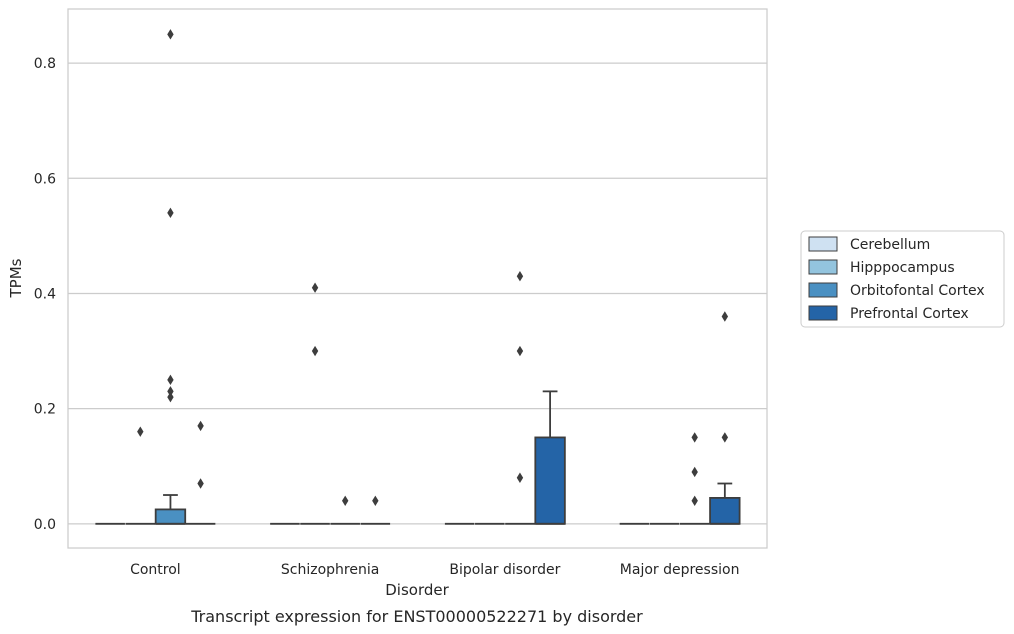 The image size is (1014, 634). I want to click on y-axis-label: TPMs, so click(16, 278).